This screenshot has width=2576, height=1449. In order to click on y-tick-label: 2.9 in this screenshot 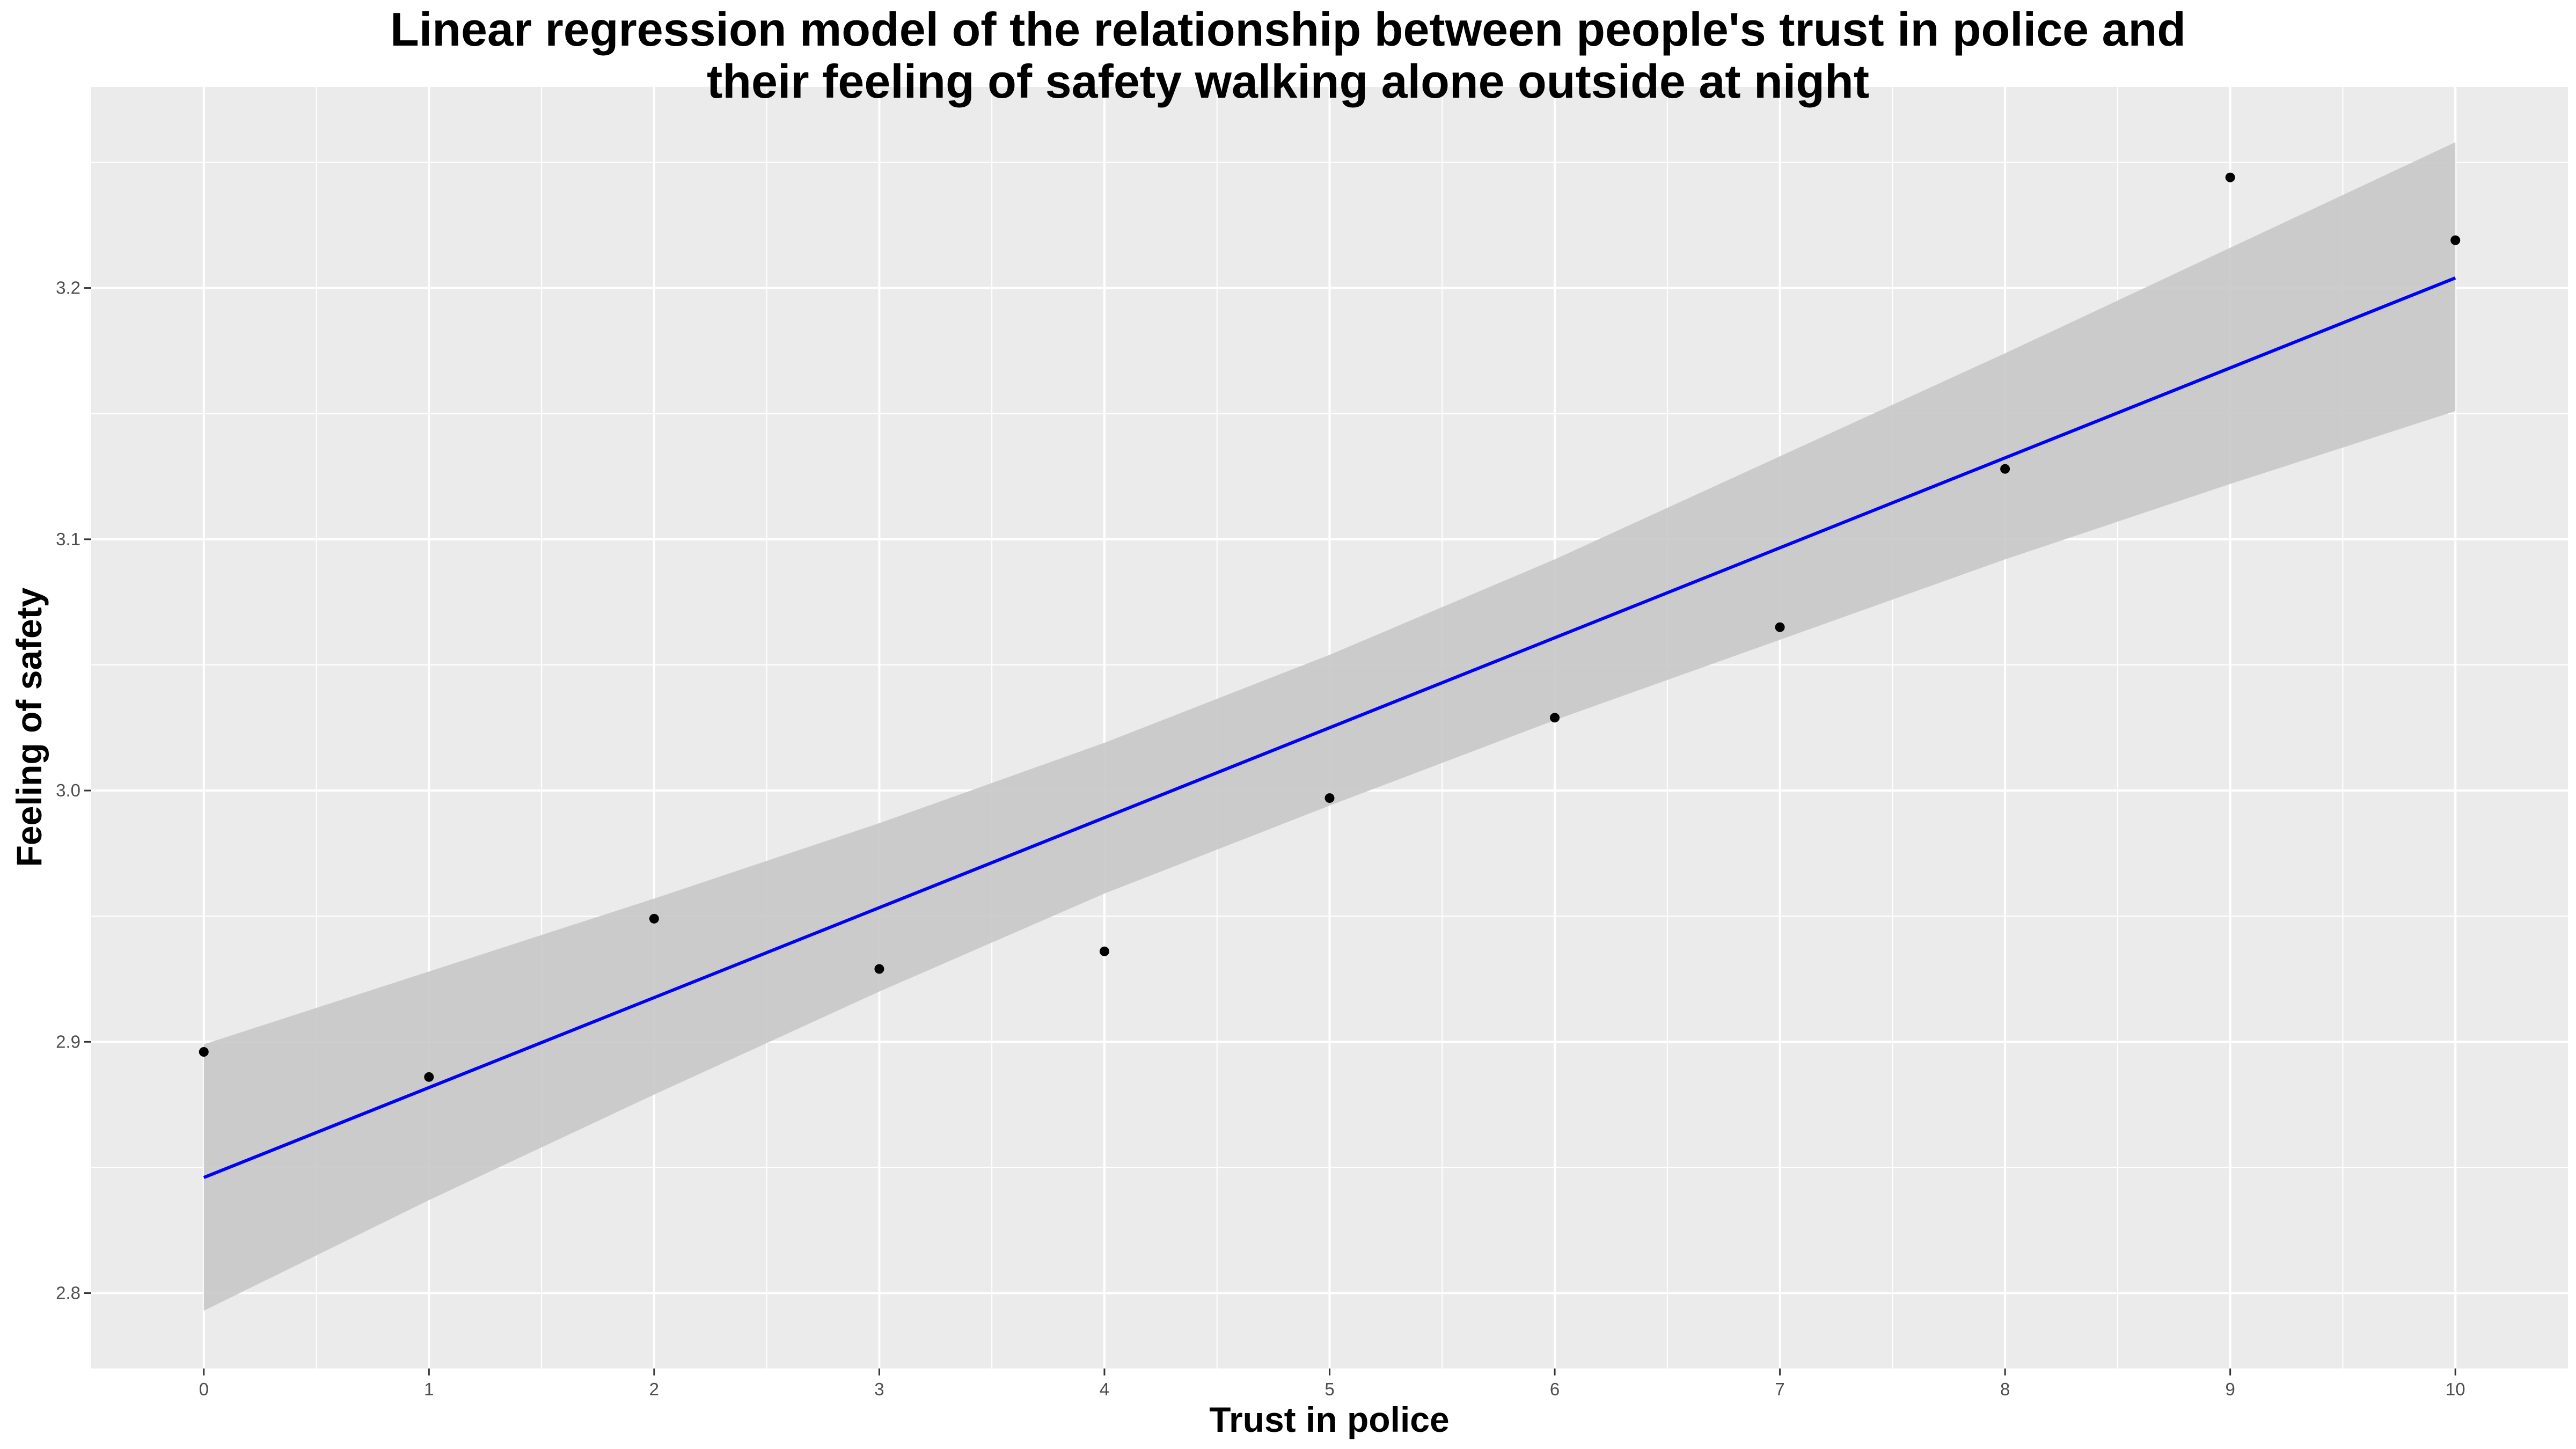, I will do `click(68, 1041)`.